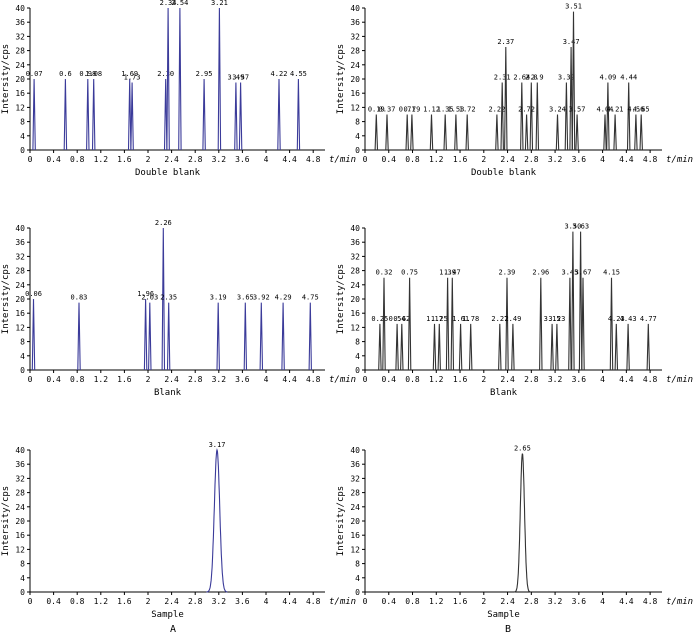 This screenshot has height=637, width=700. Describe the element at coordinates (261, 298) in the screenshot. I see `chart-2-peak-label: 3.92` at that location.